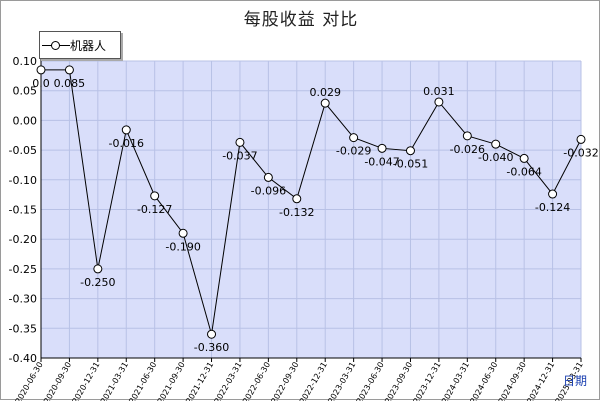 The image size is (600, 401). What do you see at coordinates (86, 381) in the screenshot?
I see `x-tick-label: 2020-12-31` at bounding box center [86, 381].